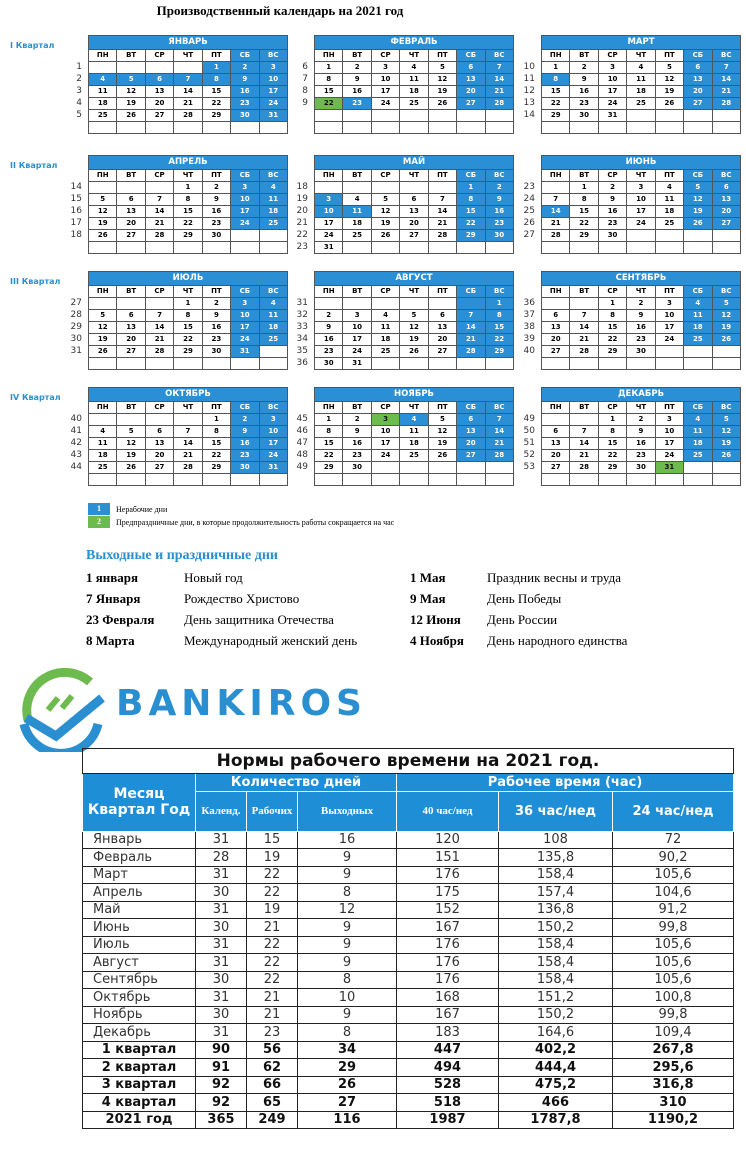 The width and height of the screenshot is (746, 1166). I want to click on holiday-date: 1 Мая, so click(428, 577).